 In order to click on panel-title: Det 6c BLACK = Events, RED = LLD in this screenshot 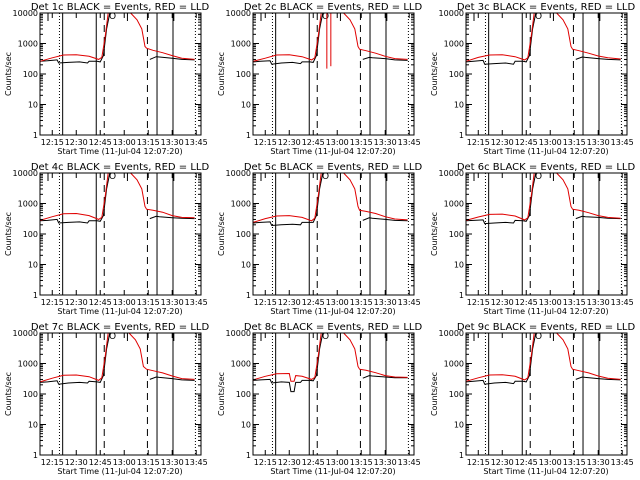, I will do `click(546, 167)`.